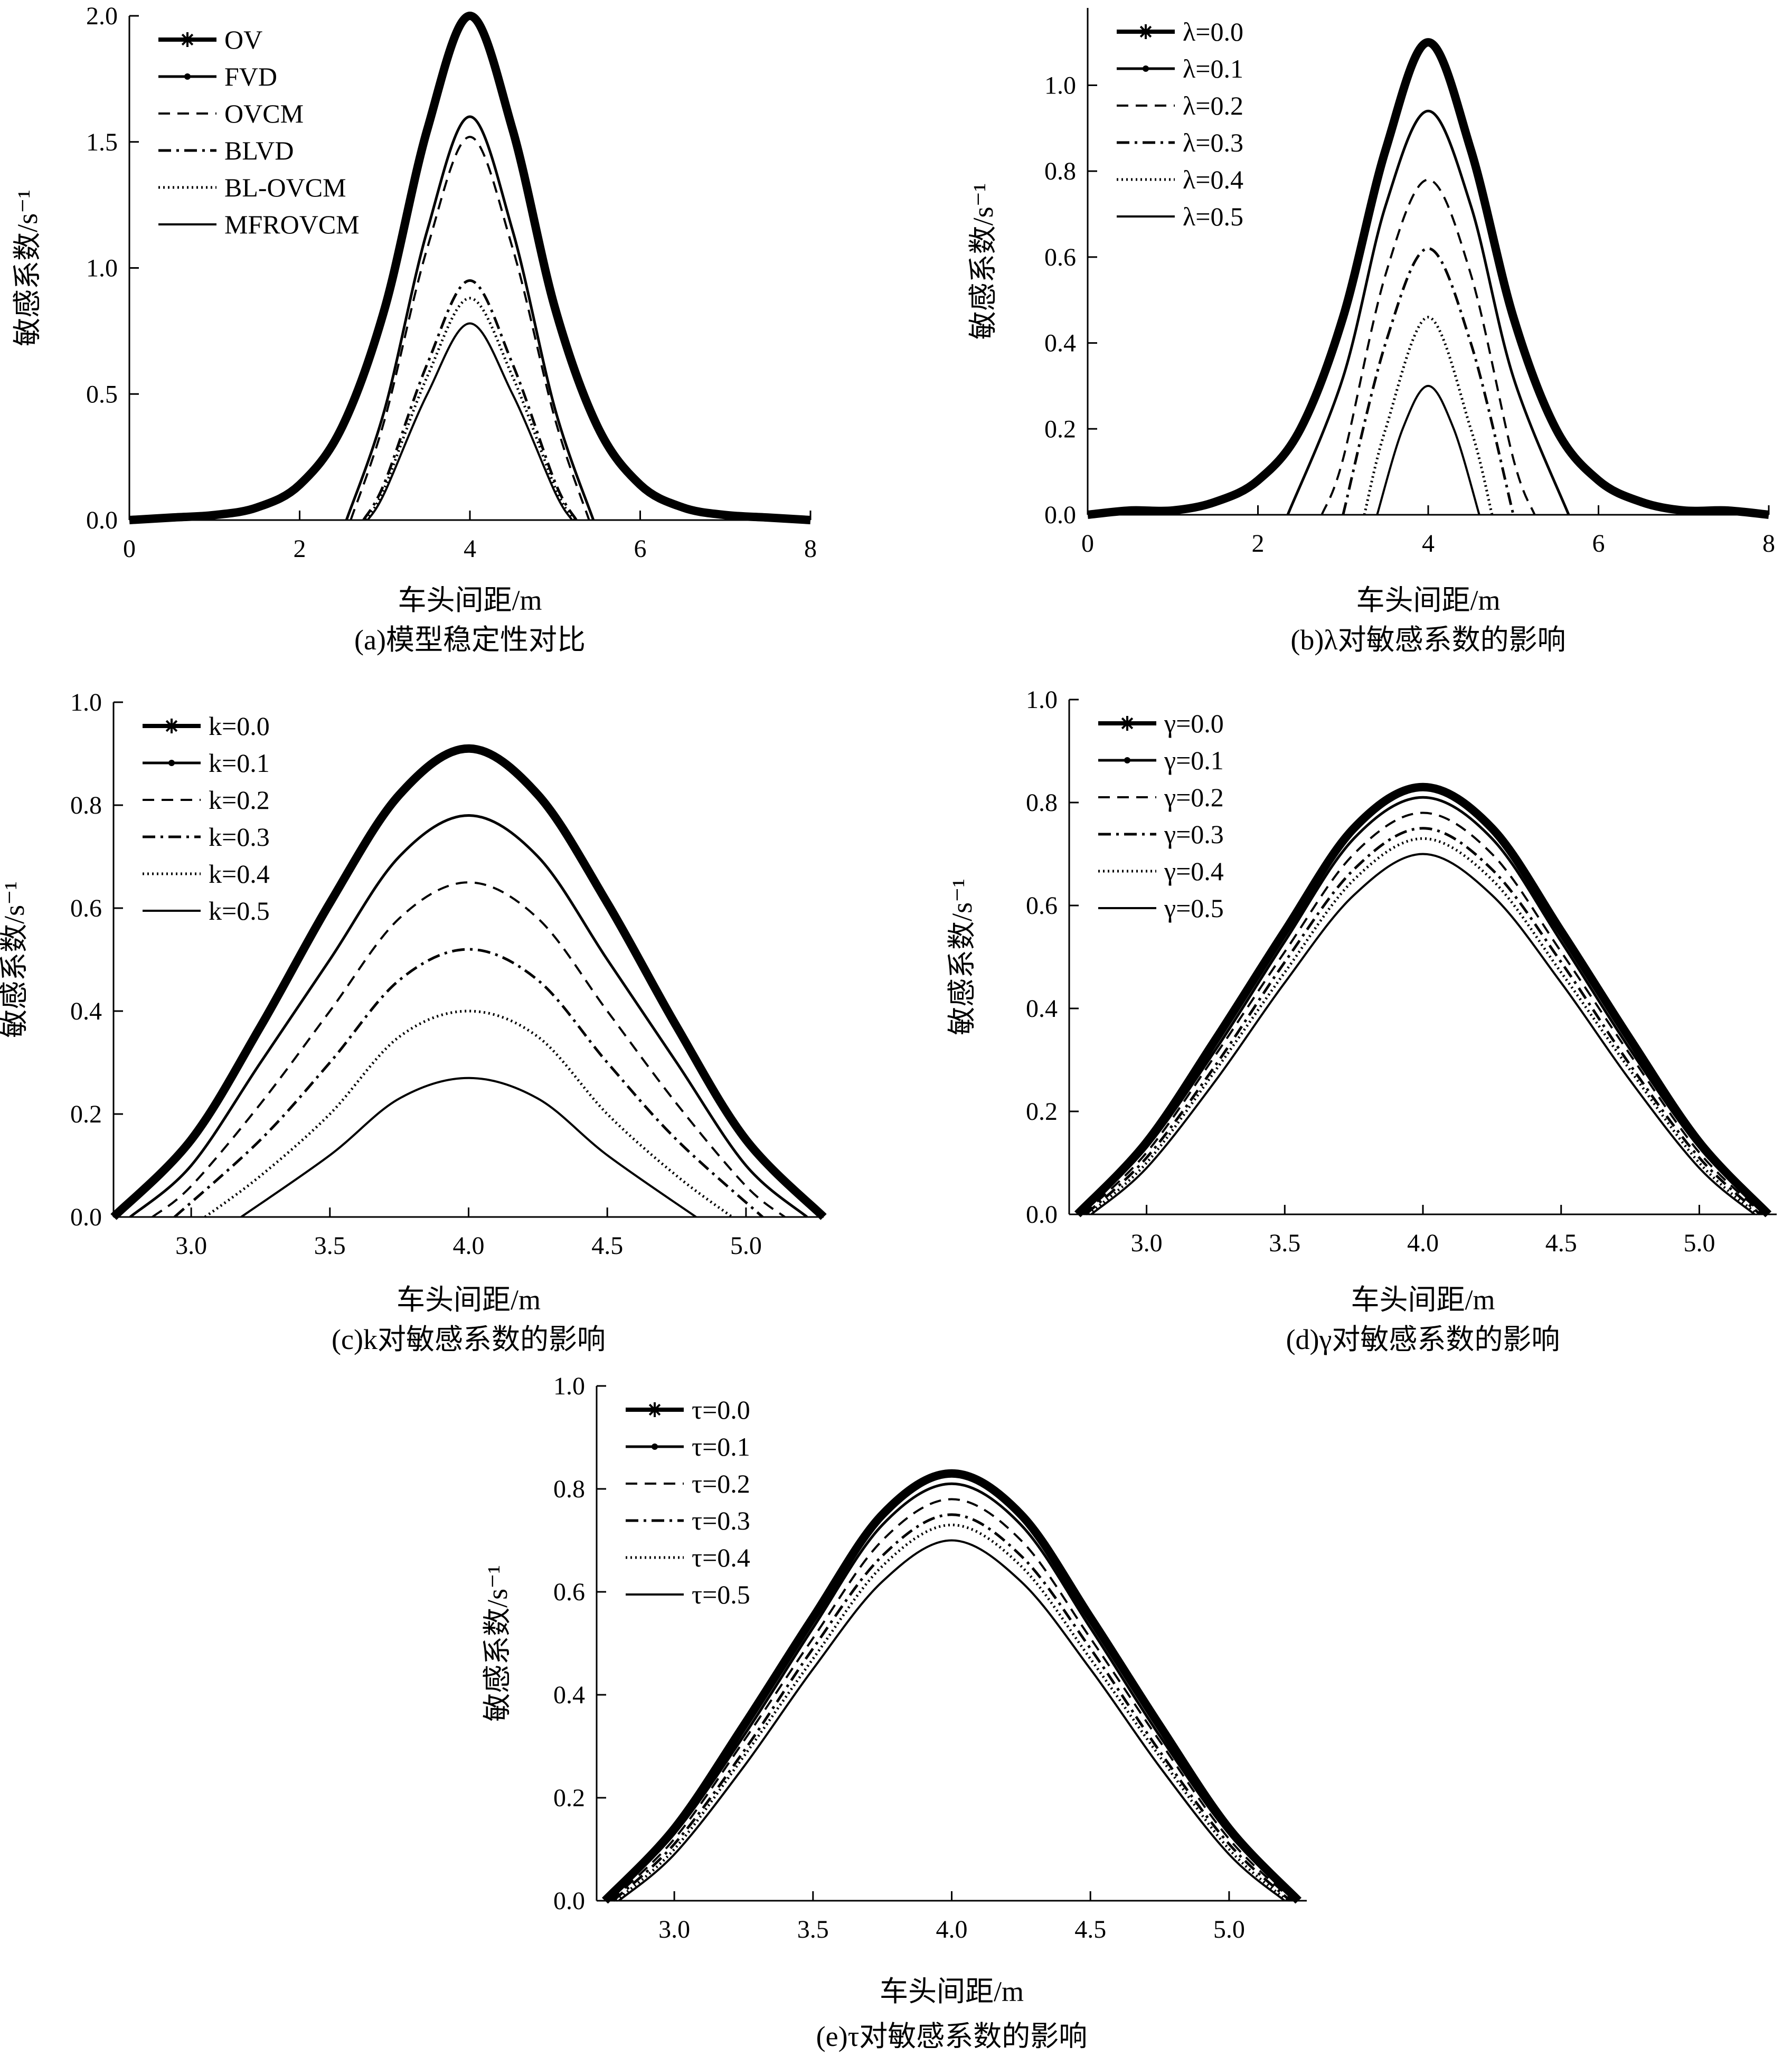  I want to click on legend-label: τ=0.3, so click(721, 1520).